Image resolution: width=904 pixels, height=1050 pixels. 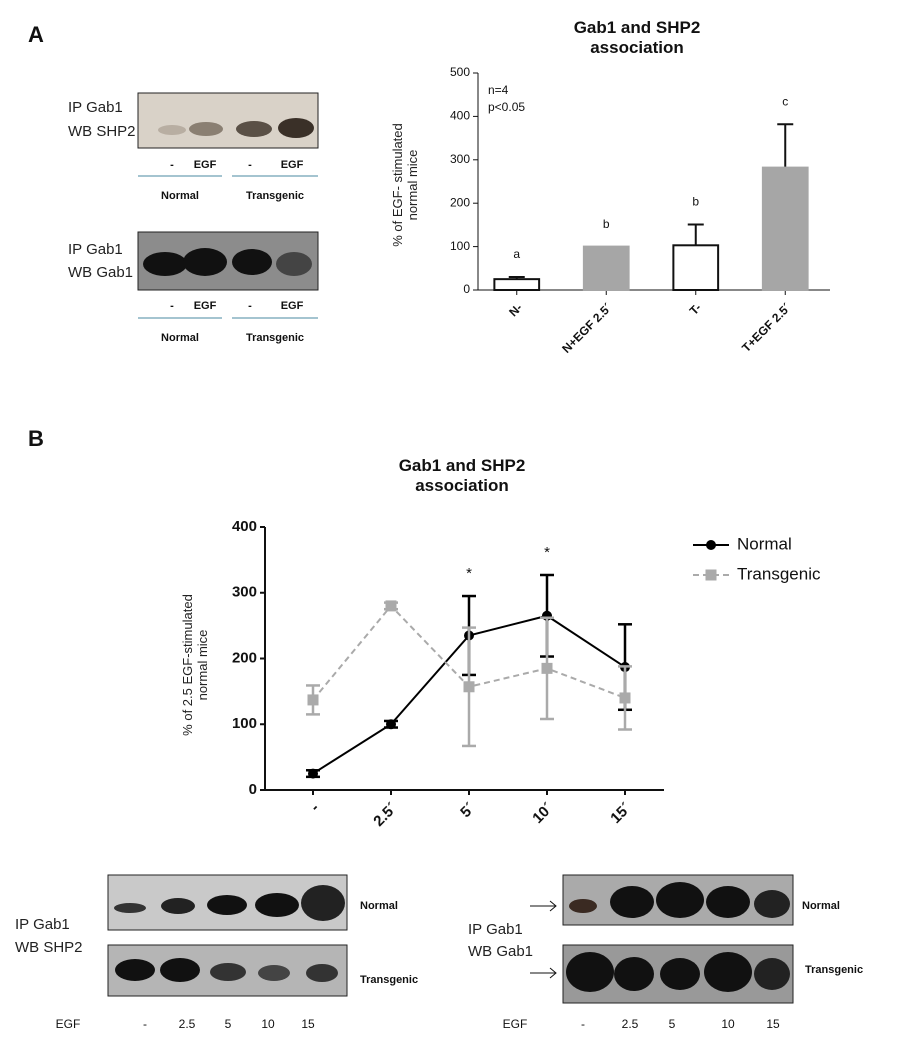 What do you see at coordinates (506, 107) in the screenshot?
I see `note: p<0.05` at bounding box center [506, 107].